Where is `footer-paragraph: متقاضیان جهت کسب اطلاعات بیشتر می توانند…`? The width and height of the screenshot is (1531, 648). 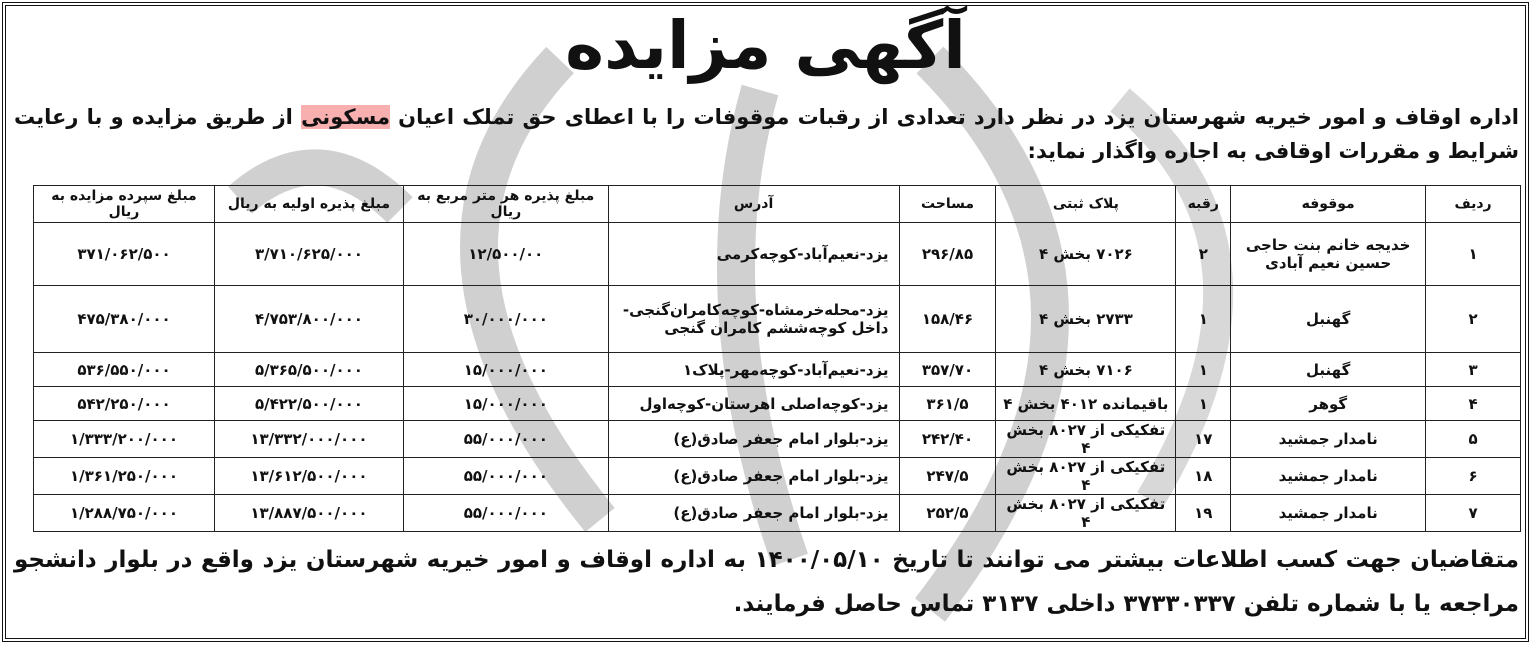
footer-paragraph: متقاضیان جهت کسب اطلاعات بیشتر می توانند… is located at coordinates (766, 582).